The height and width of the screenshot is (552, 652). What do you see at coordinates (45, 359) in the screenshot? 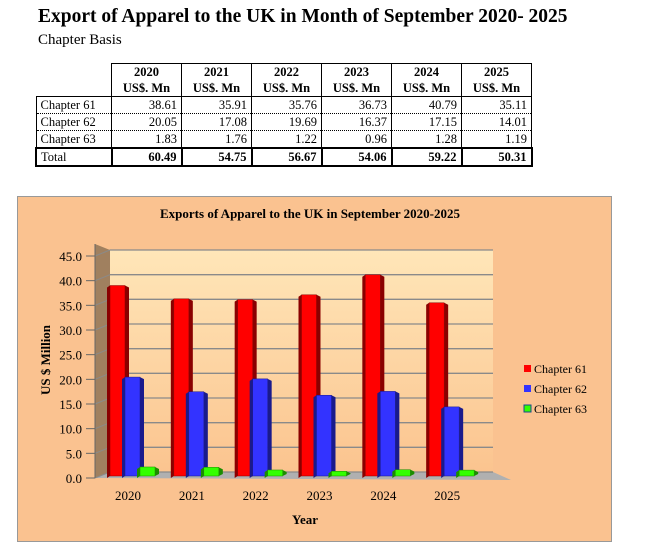
I see `y-axis-label: US $ Million` at bounding box center [45, 359].